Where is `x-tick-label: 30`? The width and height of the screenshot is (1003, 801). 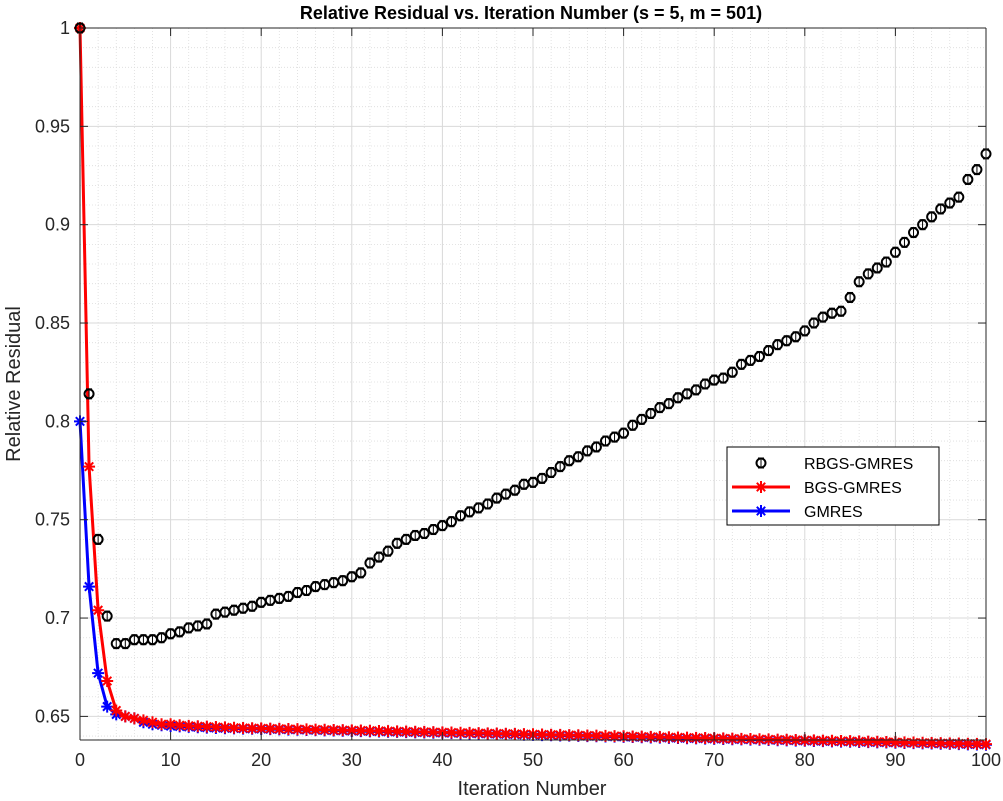
x-tick-label: 30 is located at coordinates (352, 760).